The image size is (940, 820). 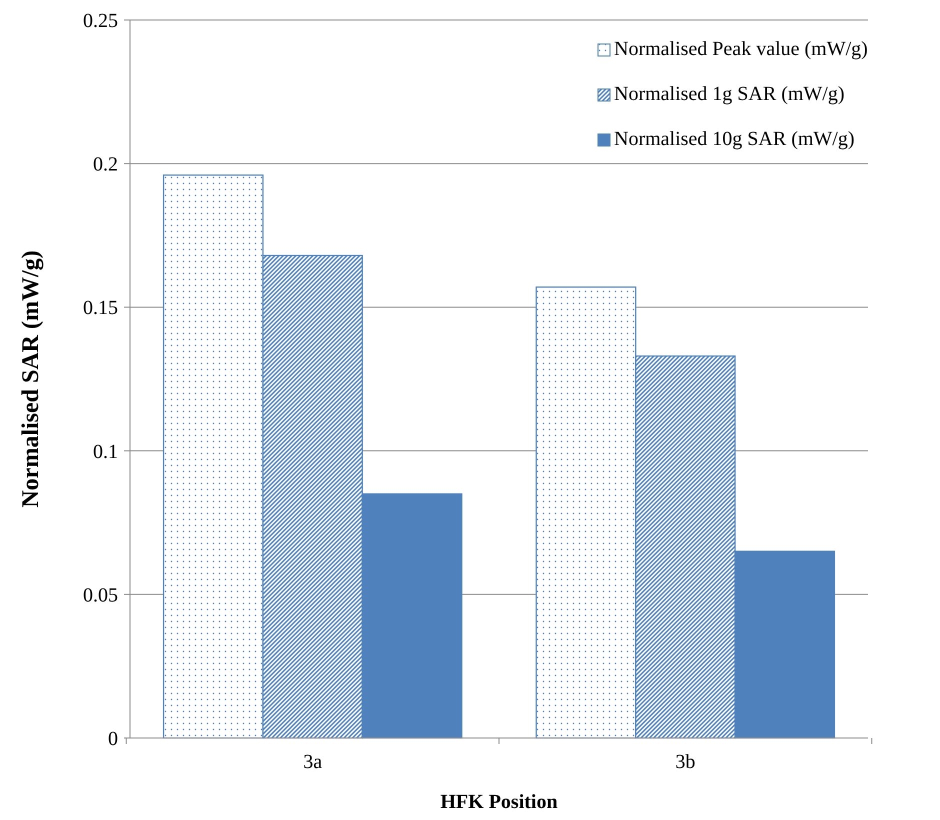 I want to click on y-tick-label: 0, so click(x=113, y=739).